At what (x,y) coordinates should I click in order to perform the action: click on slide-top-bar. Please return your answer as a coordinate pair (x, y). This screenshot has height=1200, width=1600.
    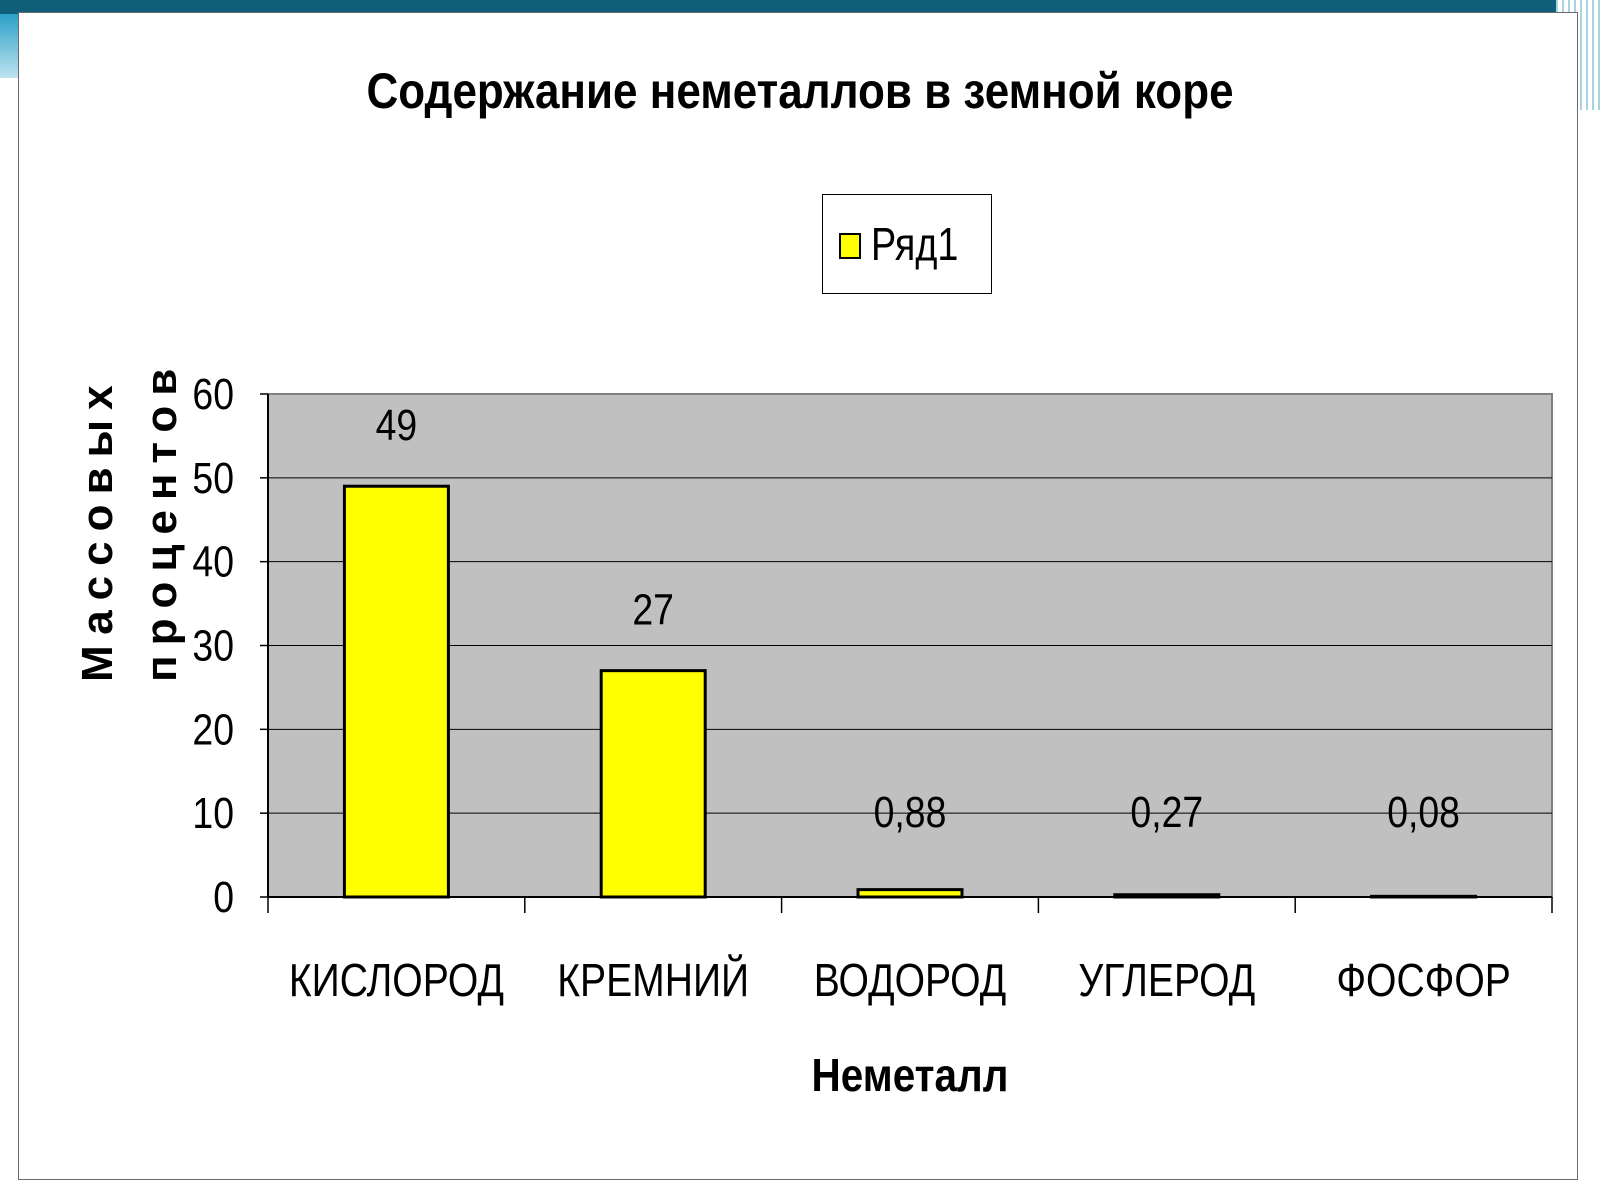
    Looking at the image, I should click on (800, 7).